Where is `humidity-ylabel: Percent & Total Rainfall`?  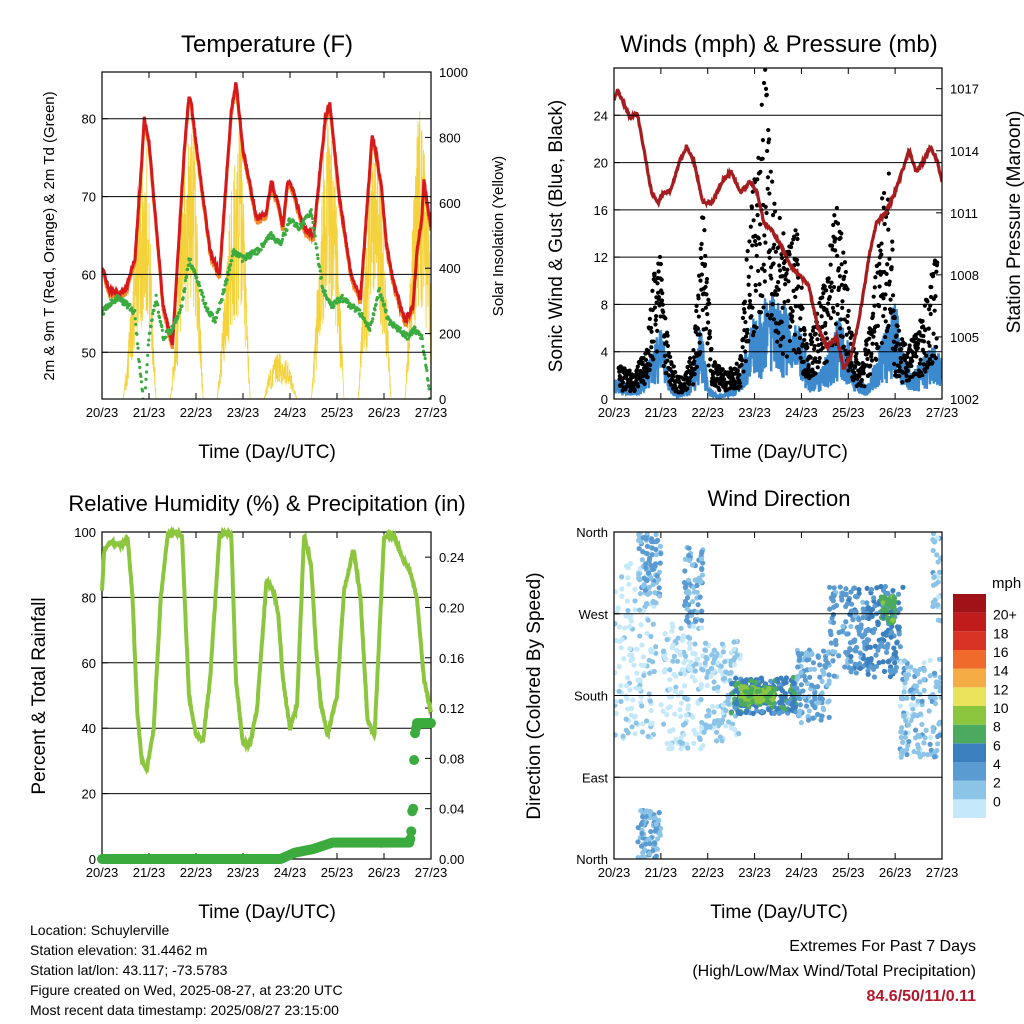 humidity-ylabel: Percent & Total Rainfall is located at coordinates (39, 695).